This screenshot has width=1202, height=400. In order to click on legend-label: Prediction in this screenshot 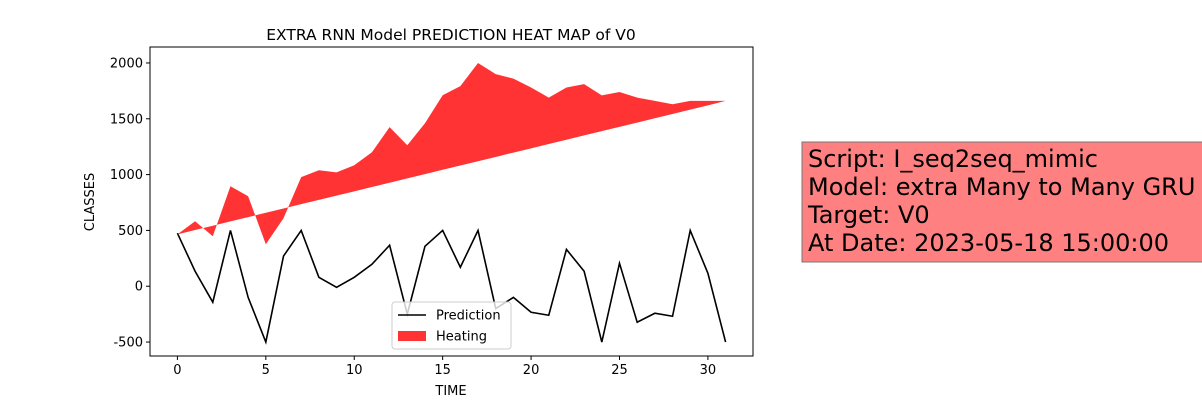, I will do `click(468, 316)`.